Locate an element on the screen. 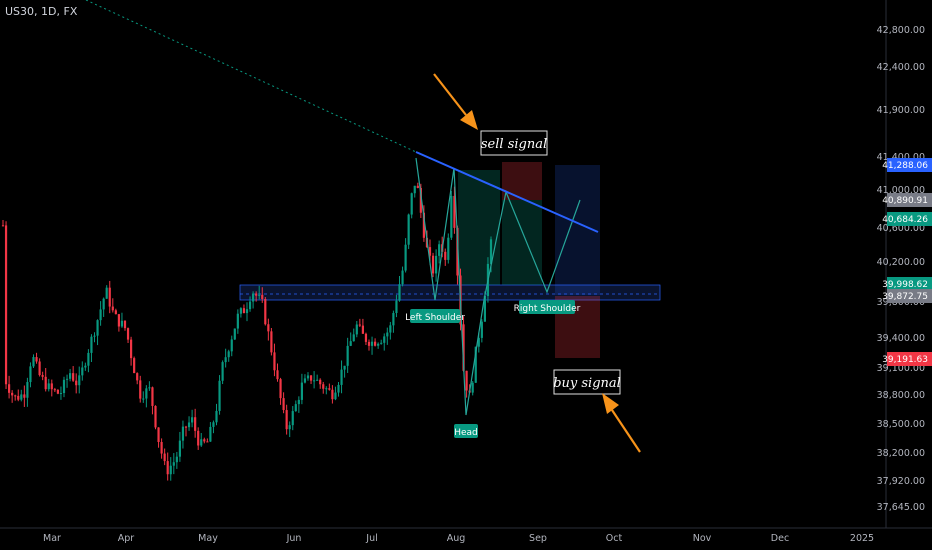 The image size is (932, 550). pattern-zigzag is located at coordinates (498, 286).